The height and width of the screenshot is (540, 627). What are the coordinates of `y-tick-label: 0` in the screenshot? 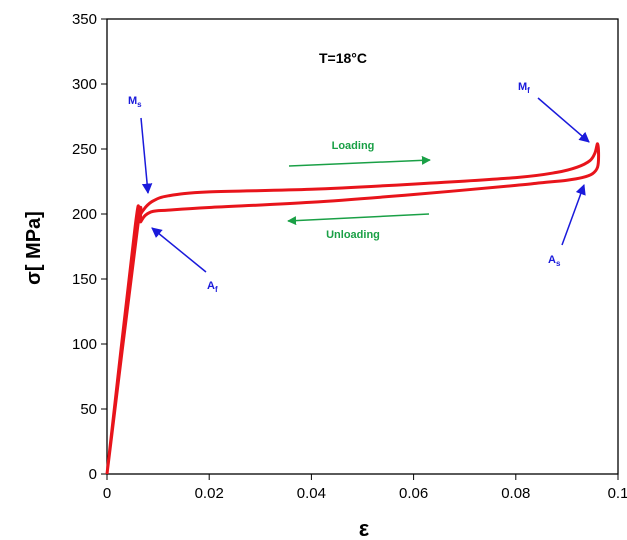 It's located at (93, 474).